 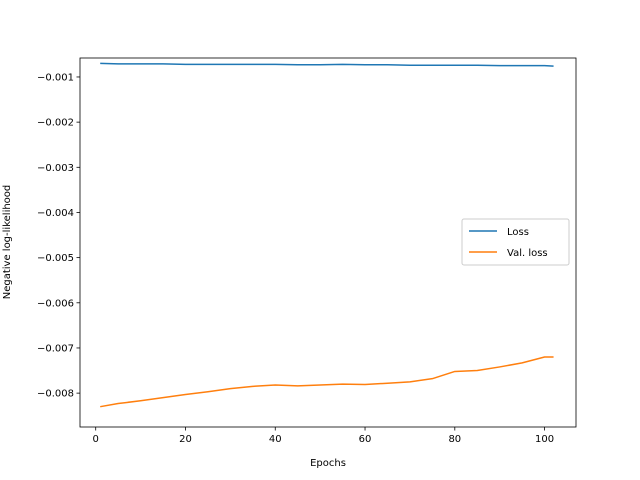 I want to click on y-tick-label: −0.008, so click(x=55, y=394).